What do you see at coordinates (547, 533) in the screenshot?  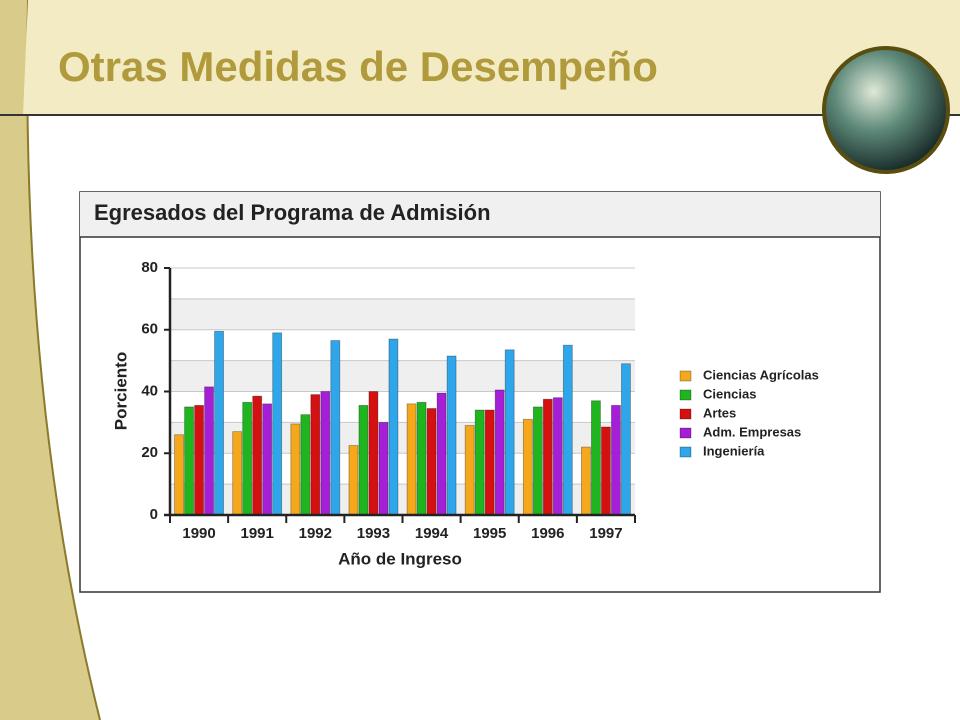 I see `x-tick-label: 1996` at bounding box center [547, 533].